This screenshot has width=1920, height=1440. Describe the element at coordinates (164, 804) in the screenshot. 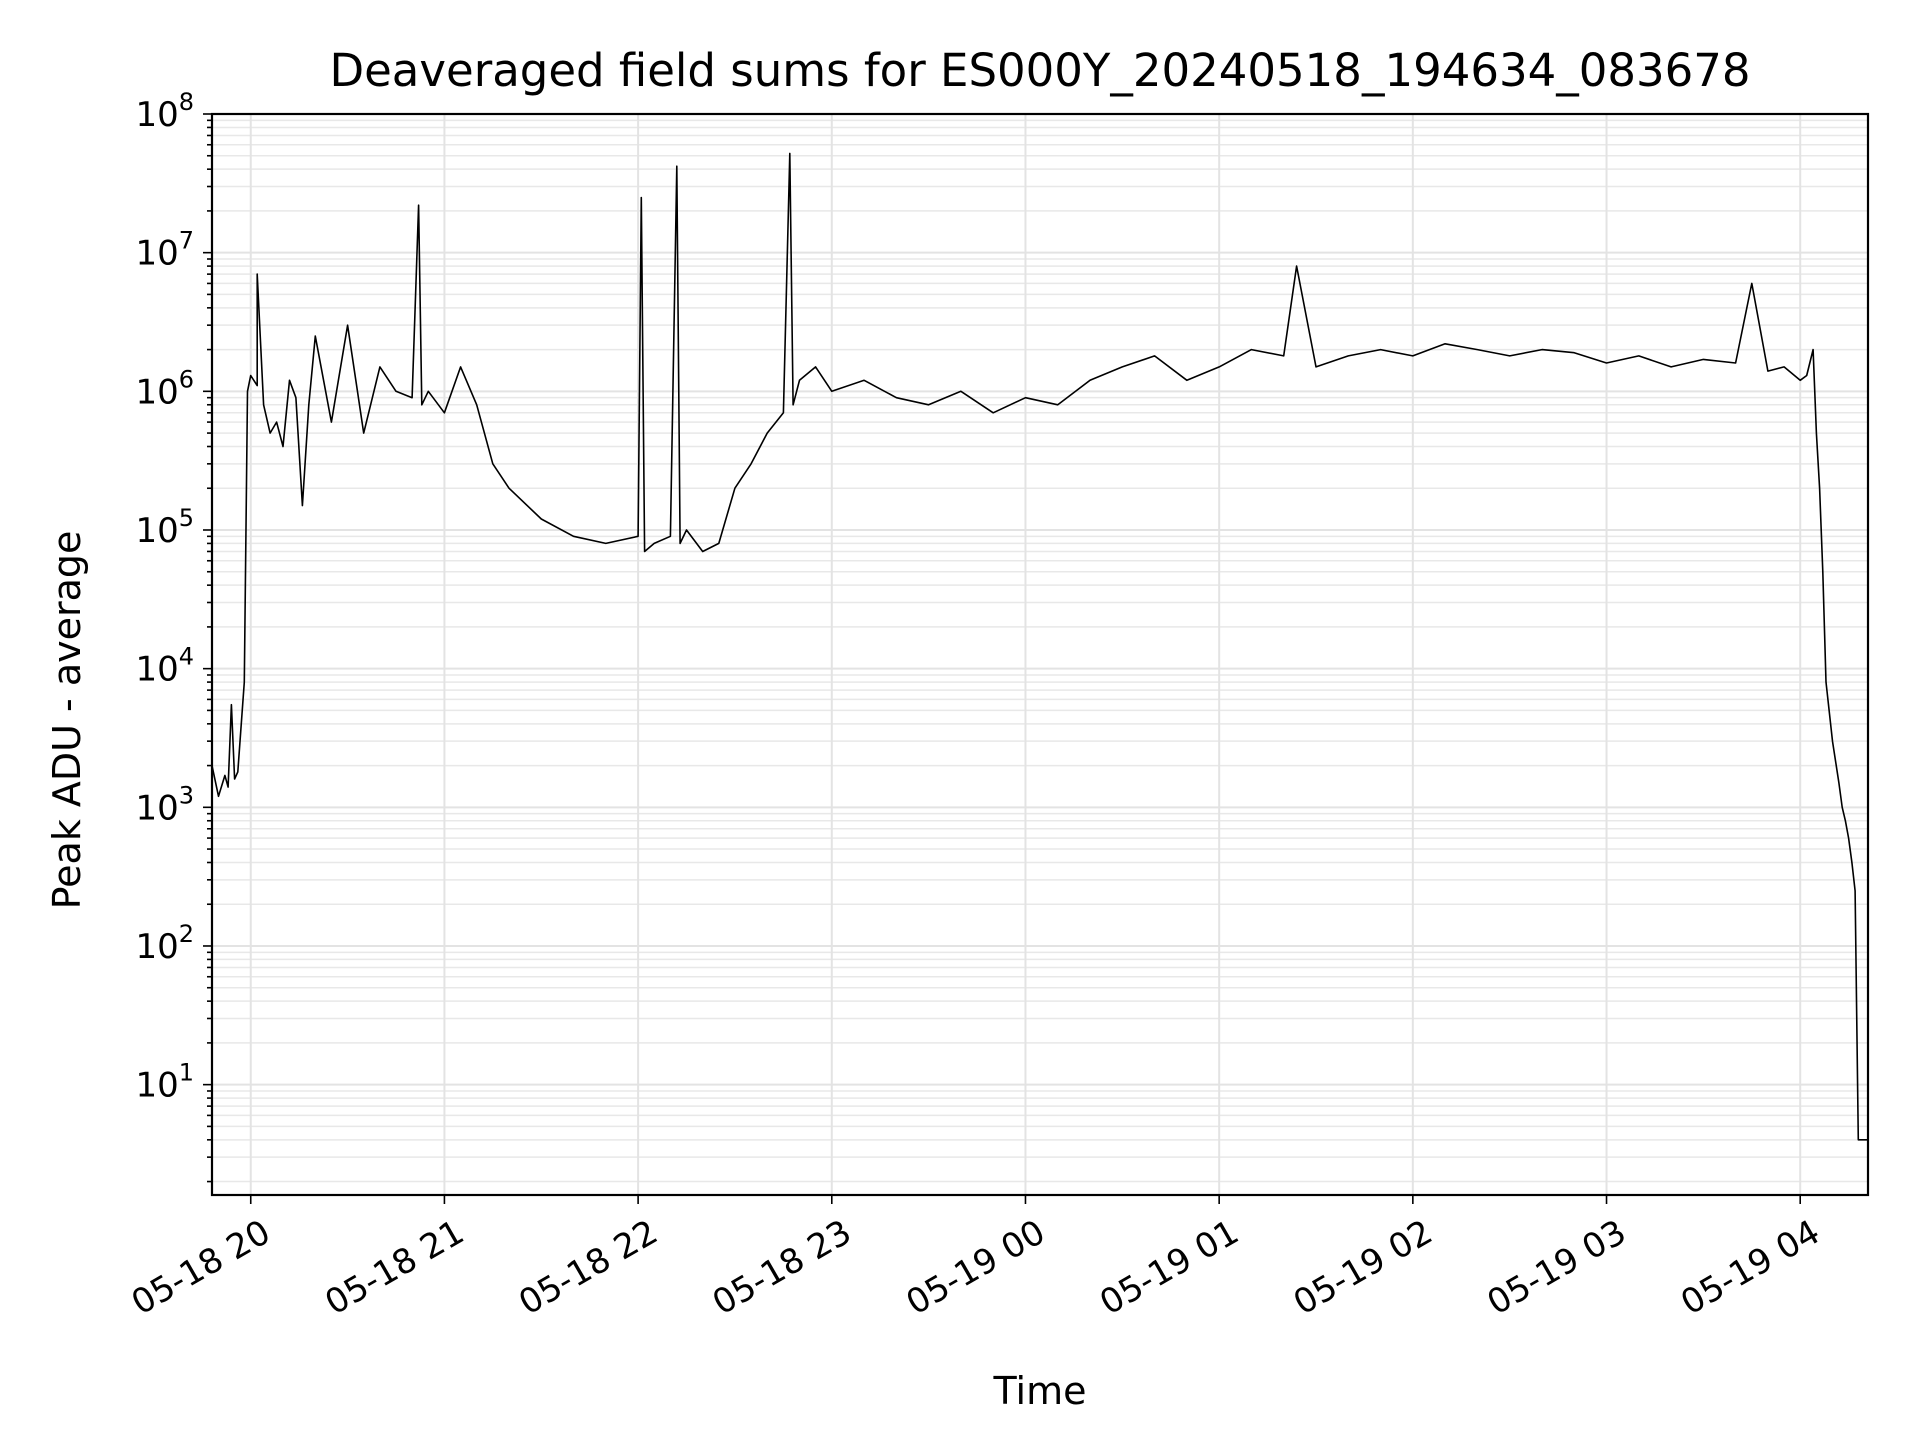

I see `y-tick-label: 10³` at that location.